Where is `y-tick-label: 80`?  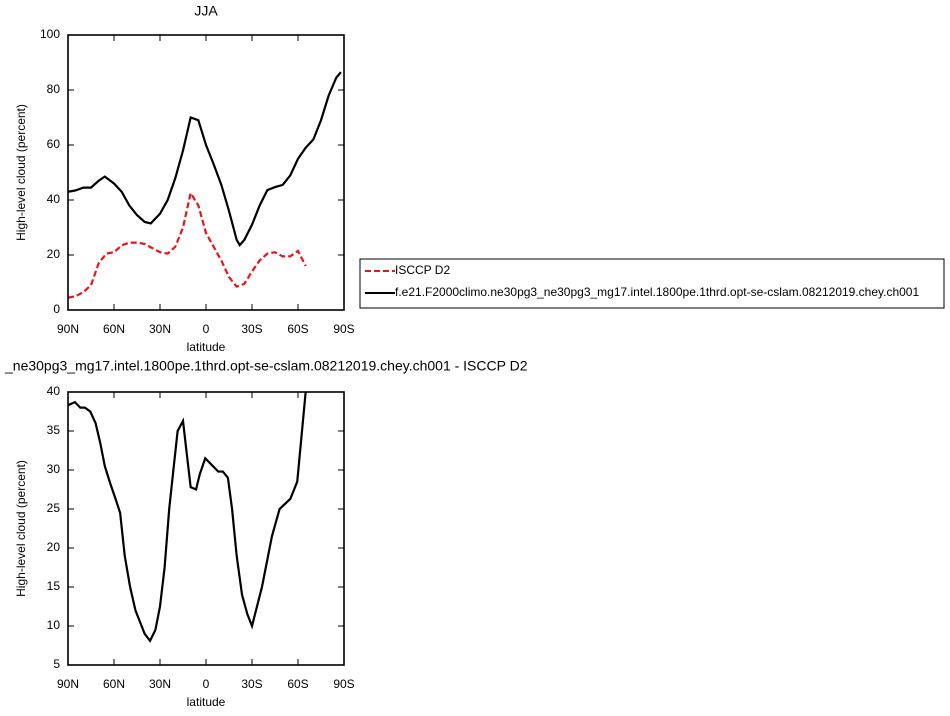
y-tick-label: 80 is located at coordinates (54, 89).